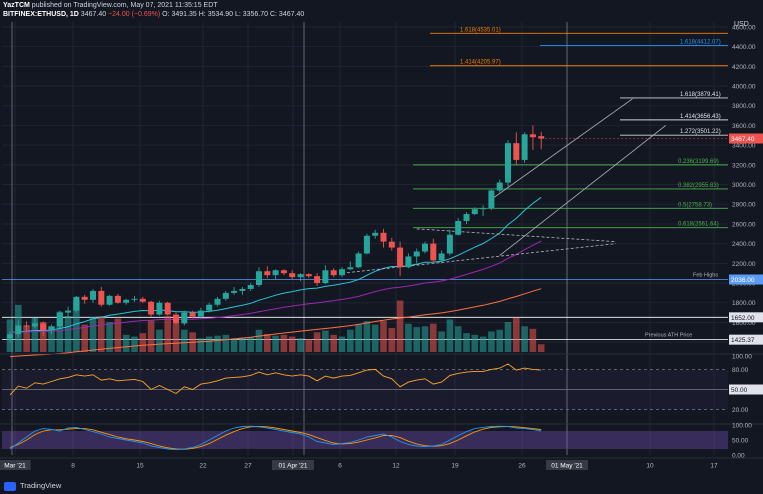  I want to click on y-tick-label: 3600.00, so click(744, 126).